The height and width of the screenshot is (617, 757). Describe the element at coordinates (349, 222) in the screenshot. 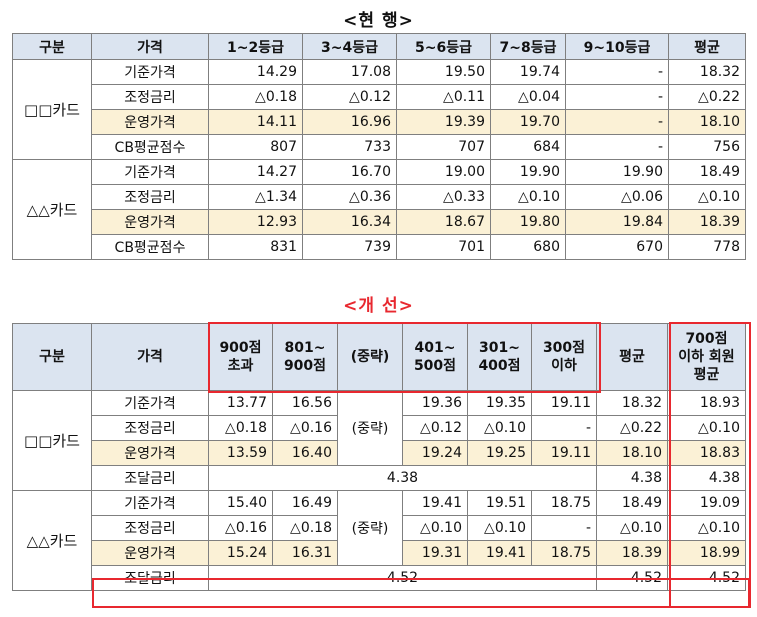

I see `table-cell: 16.34` at that location.